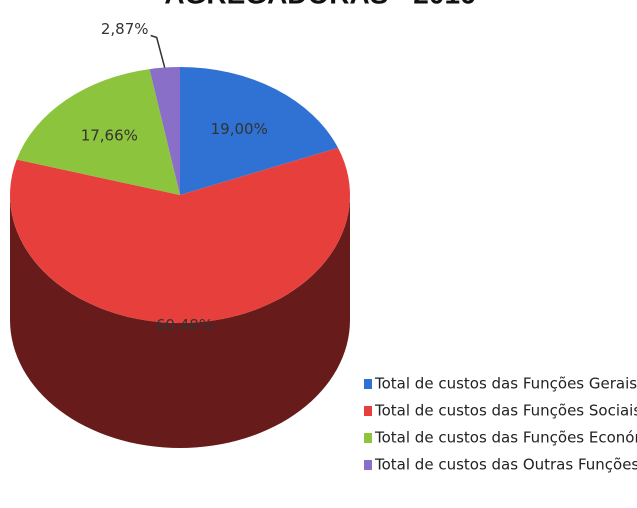 This screenshot has width=637, height=508. What do you see at coordinates (505, 465) in the screenshot?
I see `legend-label: Total de custos das Outras Funções` at bounding box center [505, 465].